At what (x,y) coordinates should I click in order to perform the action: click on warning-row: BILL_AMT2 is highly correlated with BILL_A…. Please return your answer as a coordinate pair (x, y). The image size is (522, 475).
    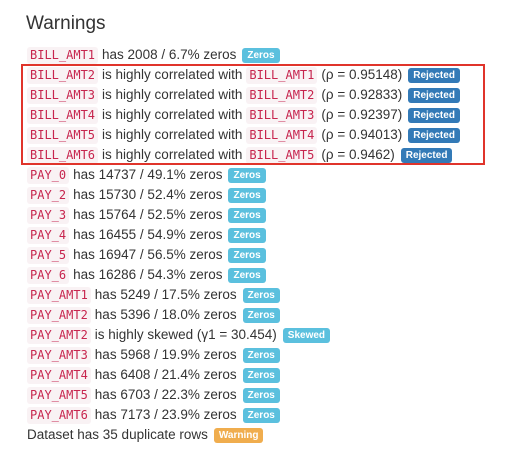
    Looking at the image, I should click on (267, 75).